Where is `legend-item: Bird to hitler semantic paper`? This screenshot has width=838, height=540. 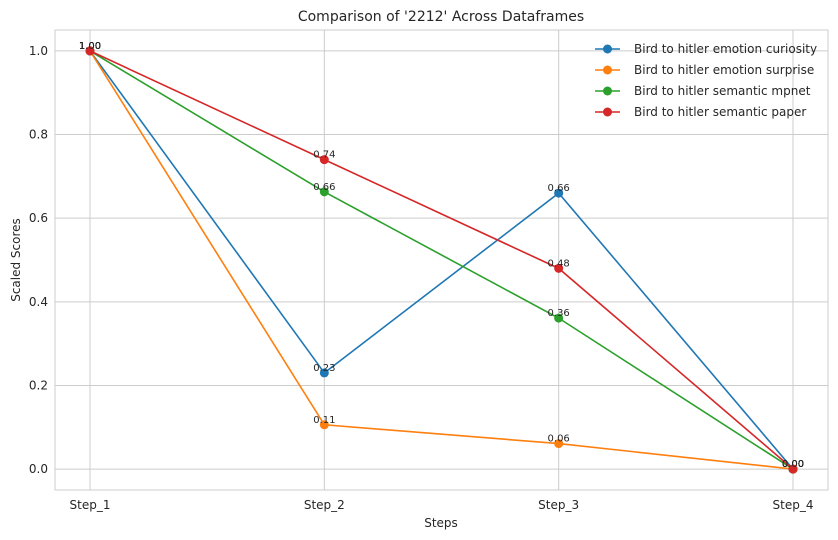
legend-item: Bird to hitler semantic paper is located at coordinates (700, 112).